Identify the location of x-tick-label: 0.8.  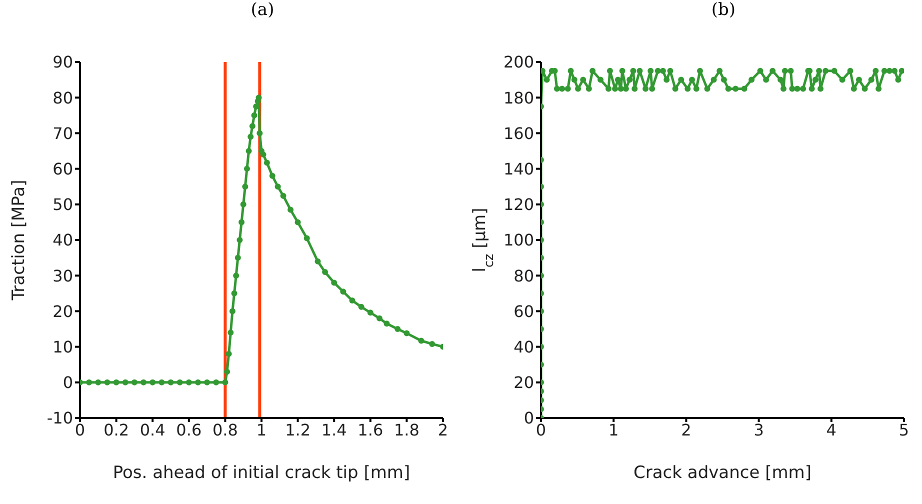
(225, 430).